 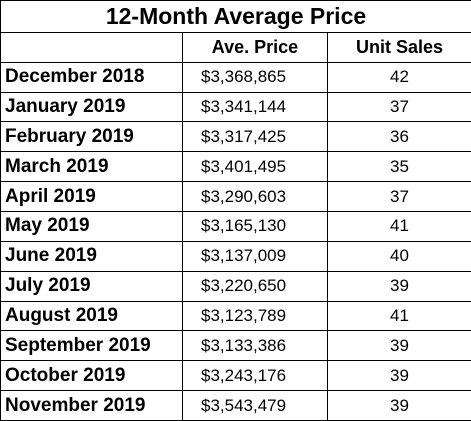 I want to click on month-cell: June 2019, so click(x=91, y=256).